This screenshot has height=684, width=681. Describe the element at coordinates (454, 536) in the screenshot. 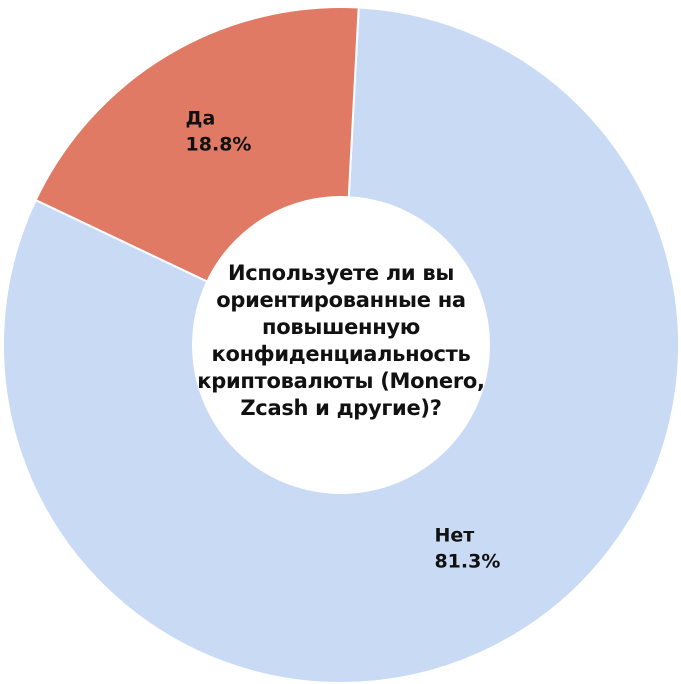

I see `slice-label: Нет` at that location.